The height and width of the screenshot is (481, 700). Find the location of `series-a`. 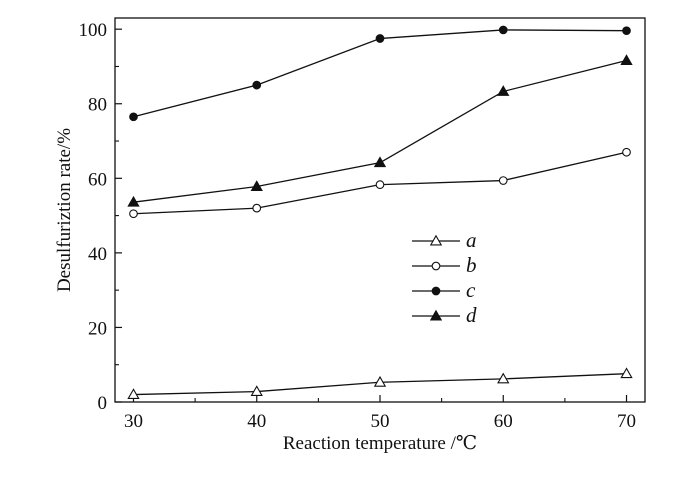

series-a is located at coordinates (380, 383).